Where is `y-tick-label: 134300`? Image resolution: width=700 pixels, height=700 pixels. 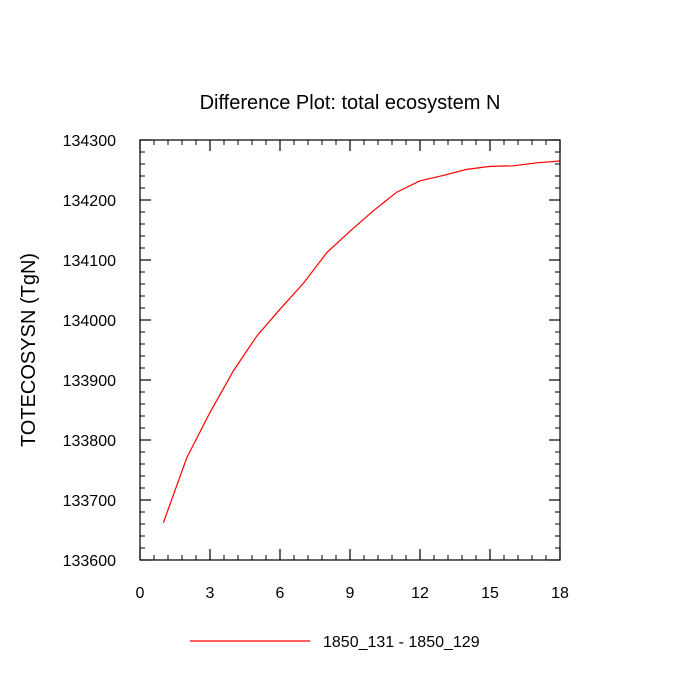 y-tick-label: 134300 is located at coordinates (89, 141).